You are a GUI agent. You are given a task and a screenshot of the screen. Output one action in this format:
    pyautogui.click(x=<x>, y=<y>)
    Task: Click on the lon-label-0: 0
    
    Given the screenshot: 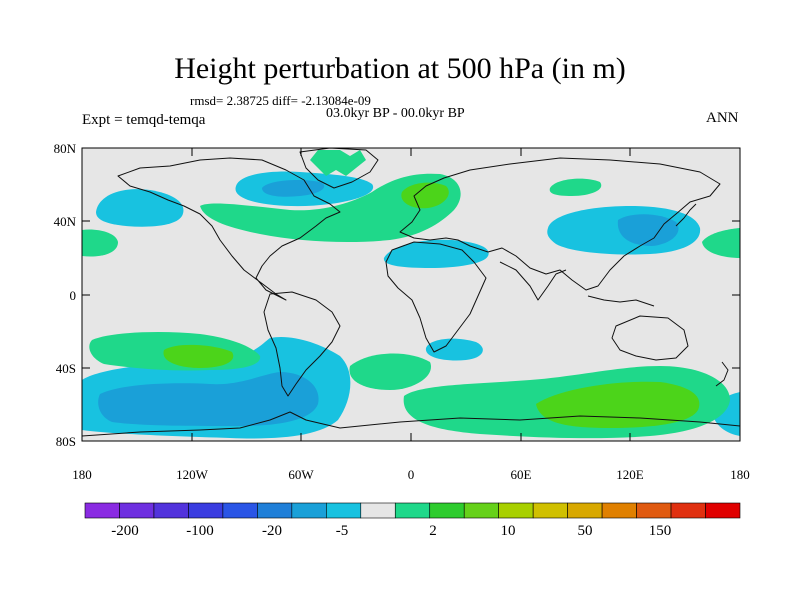 What is the action you would take?
    pyautogui.click(x=411, y=474)
    